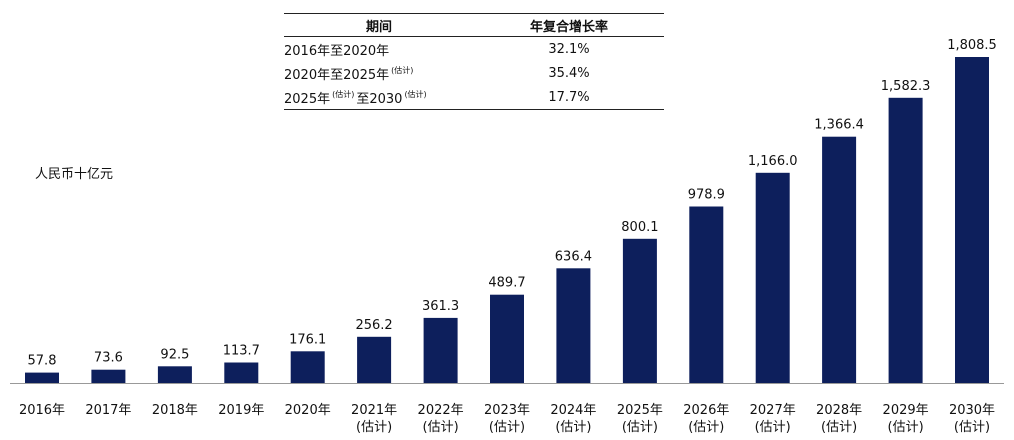  I want to click on bar-value-label: 92.5, so click(174, 354).